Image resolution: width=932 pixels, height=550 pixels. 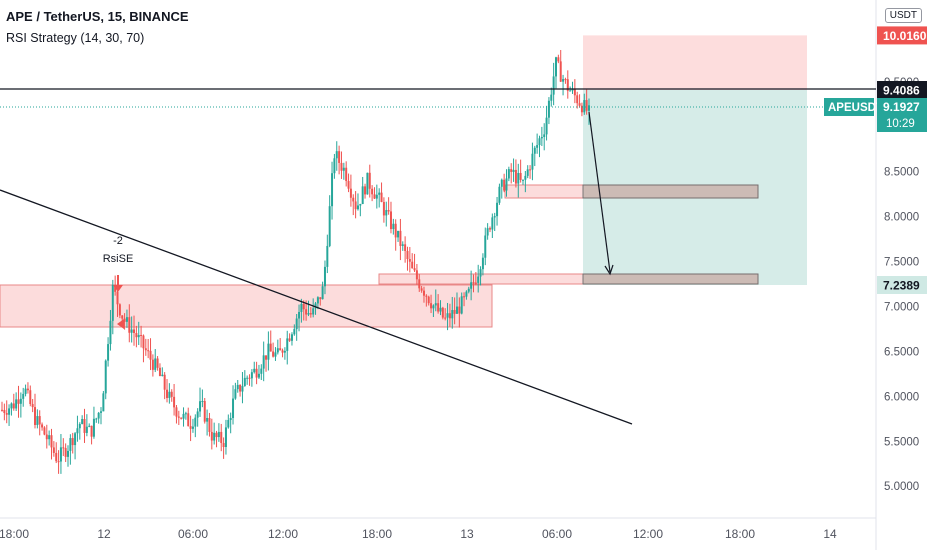 I want to click on y-tick-label: 8.5000, so click(x=901, y=173).